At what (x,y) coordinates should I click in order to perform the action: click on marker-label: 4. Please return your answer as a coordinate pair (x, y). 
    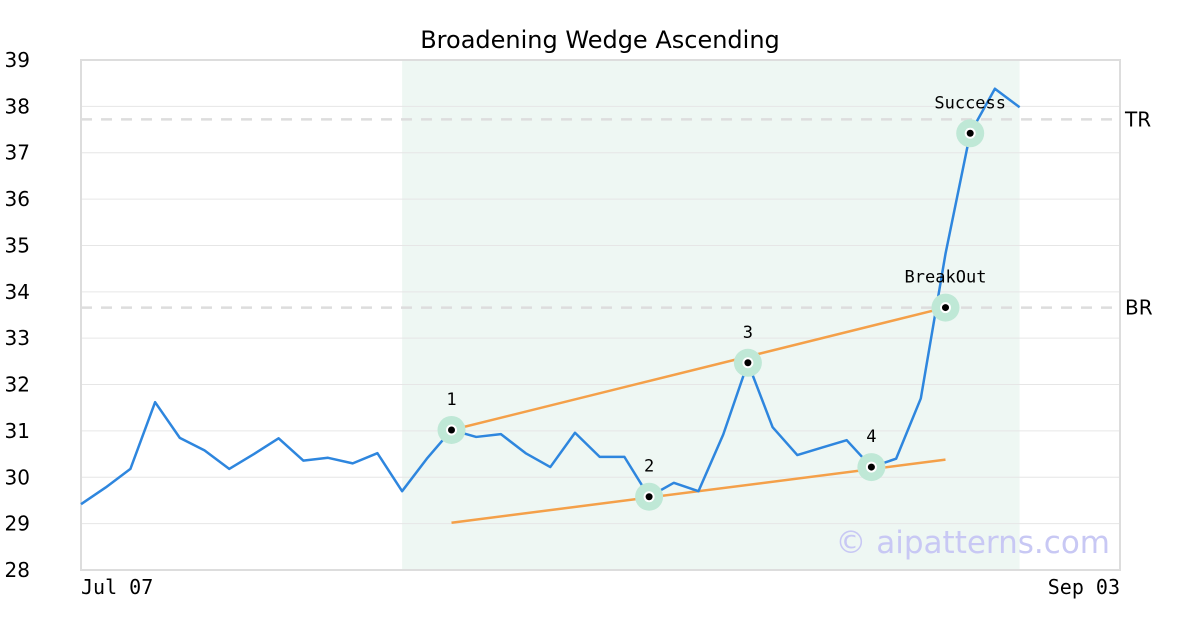
    Looking at the image, I should click on (871, 437).